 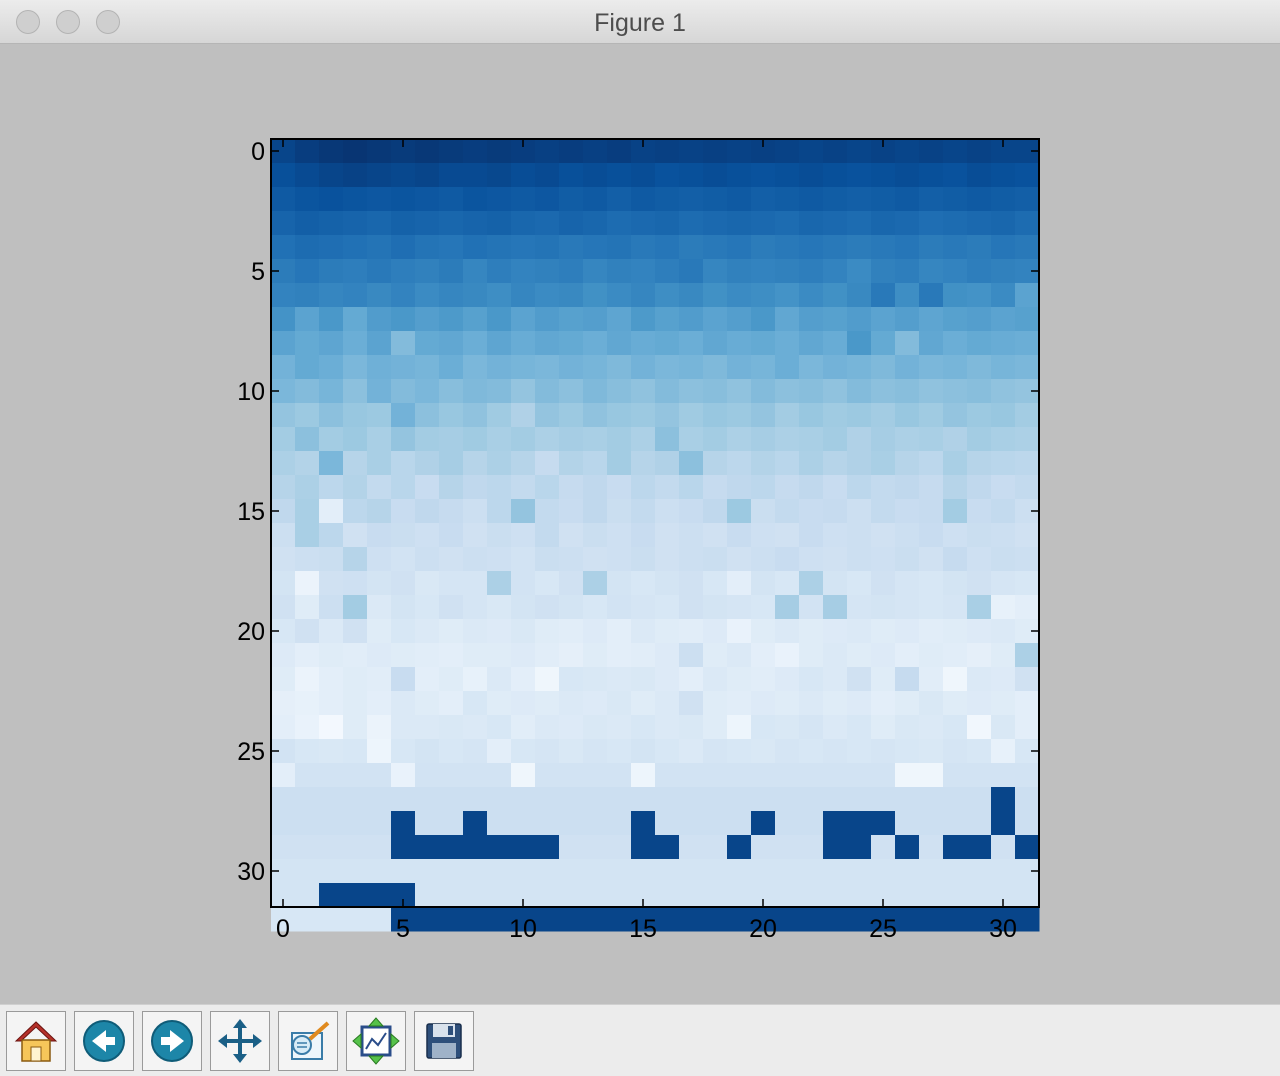 I want to click on forward-button, so click(x=172, y=1041).